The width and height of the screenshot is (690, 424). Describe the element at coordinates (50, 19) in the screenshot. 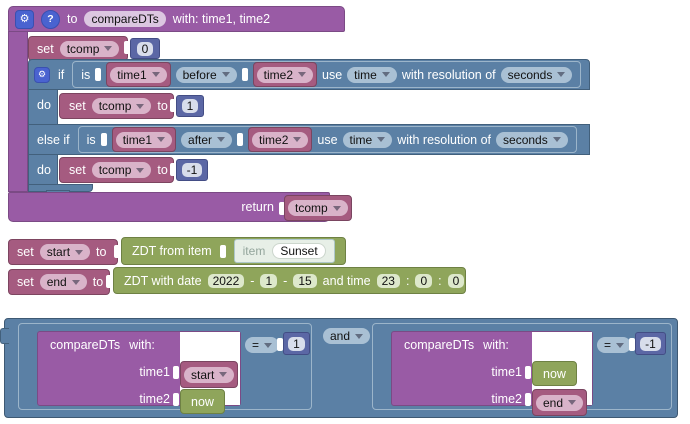

I see `help-icon: ?` at that location.